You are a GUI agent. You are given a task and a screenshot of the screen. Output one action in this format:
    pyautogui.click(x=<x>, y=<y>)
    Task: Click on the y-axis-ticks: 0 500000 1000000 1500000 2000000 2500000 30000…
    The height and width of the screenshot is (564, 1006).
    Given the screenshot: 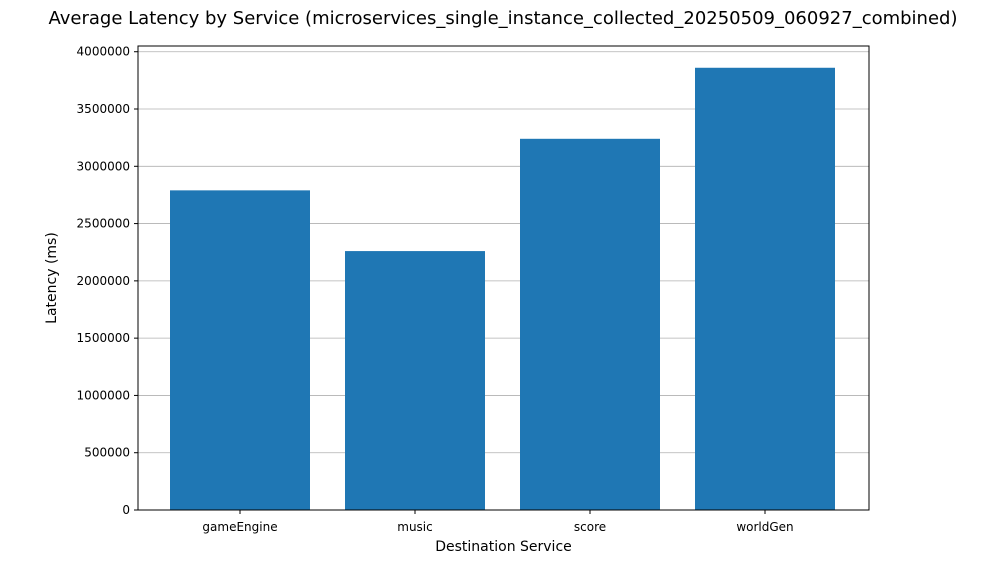 What is the action you would take?
    pyautogui.click(x=107, y=281)
    